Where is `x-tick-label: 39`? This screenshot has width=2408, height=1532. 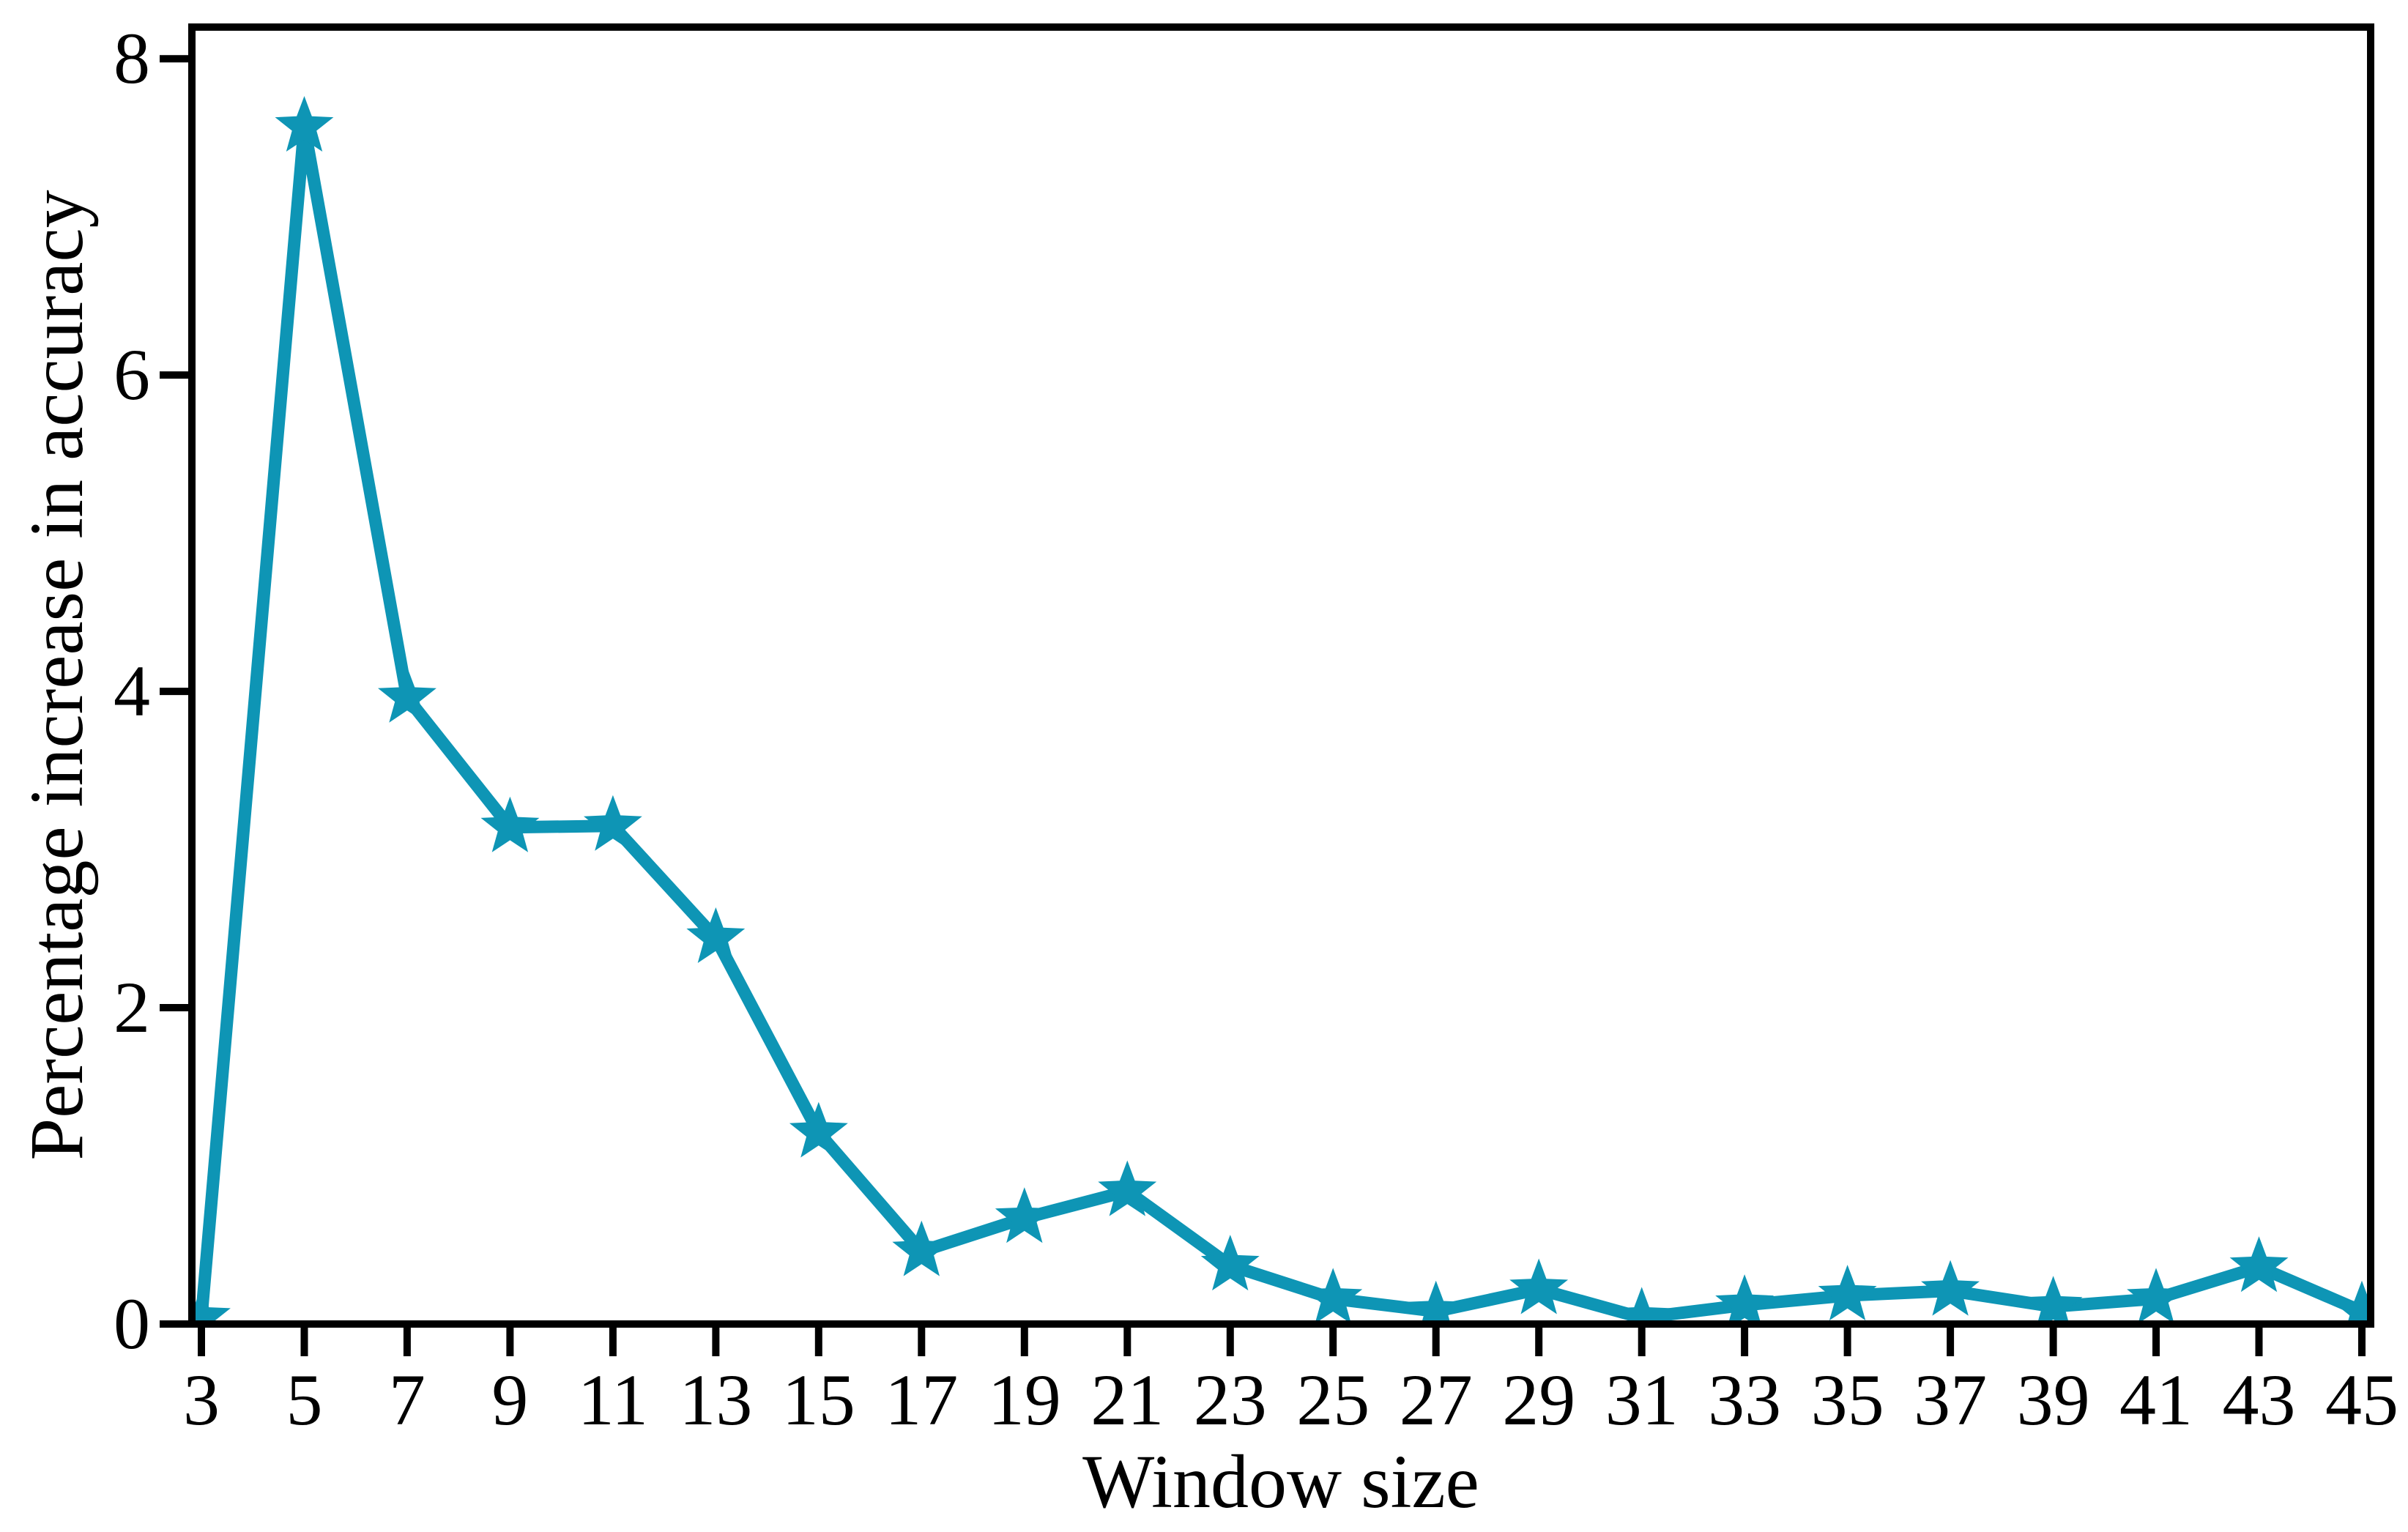
x-tick-label: 39 is located at coordinates (2053, 1400).